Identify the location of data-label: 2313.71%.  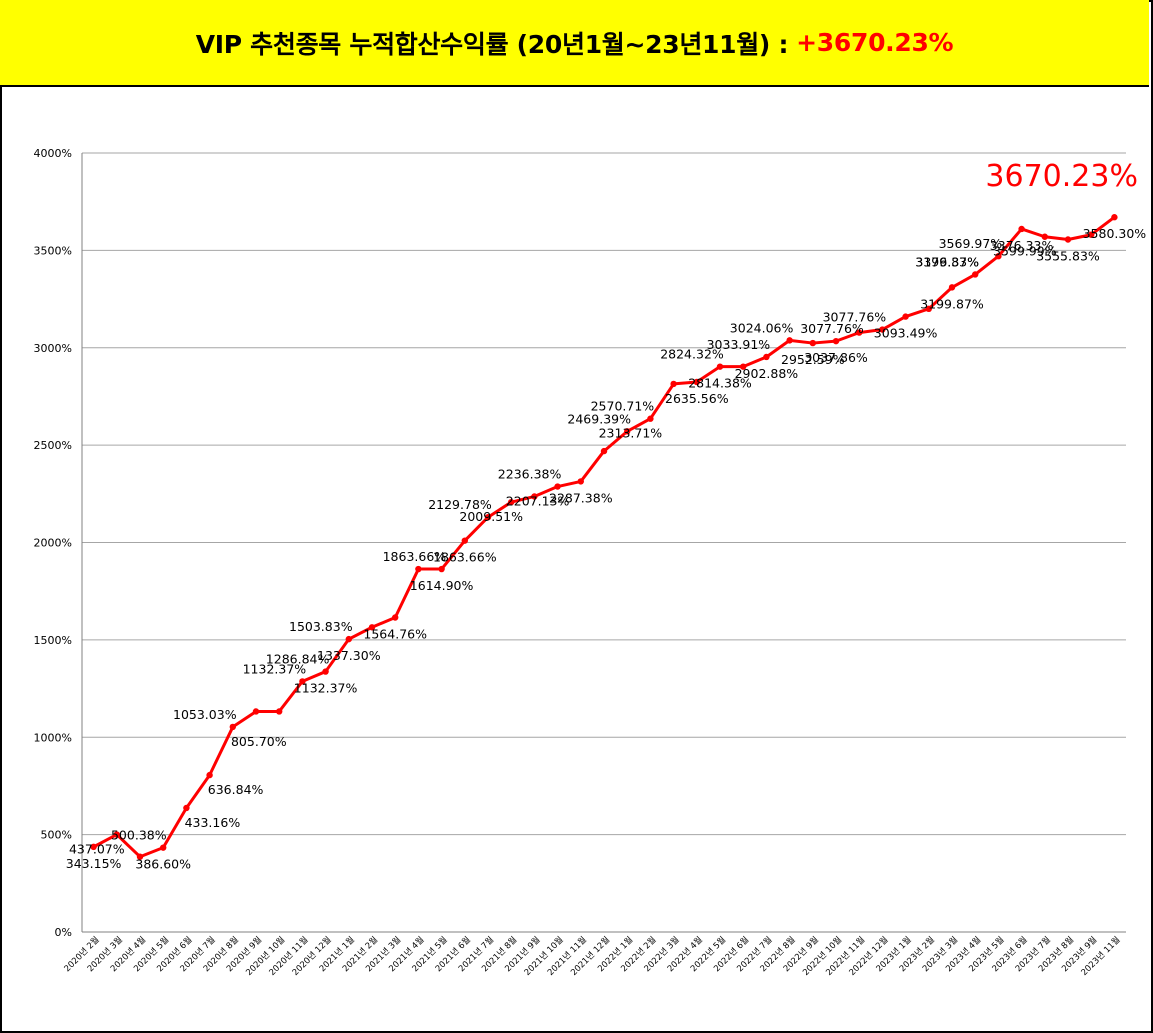
(631, 433).